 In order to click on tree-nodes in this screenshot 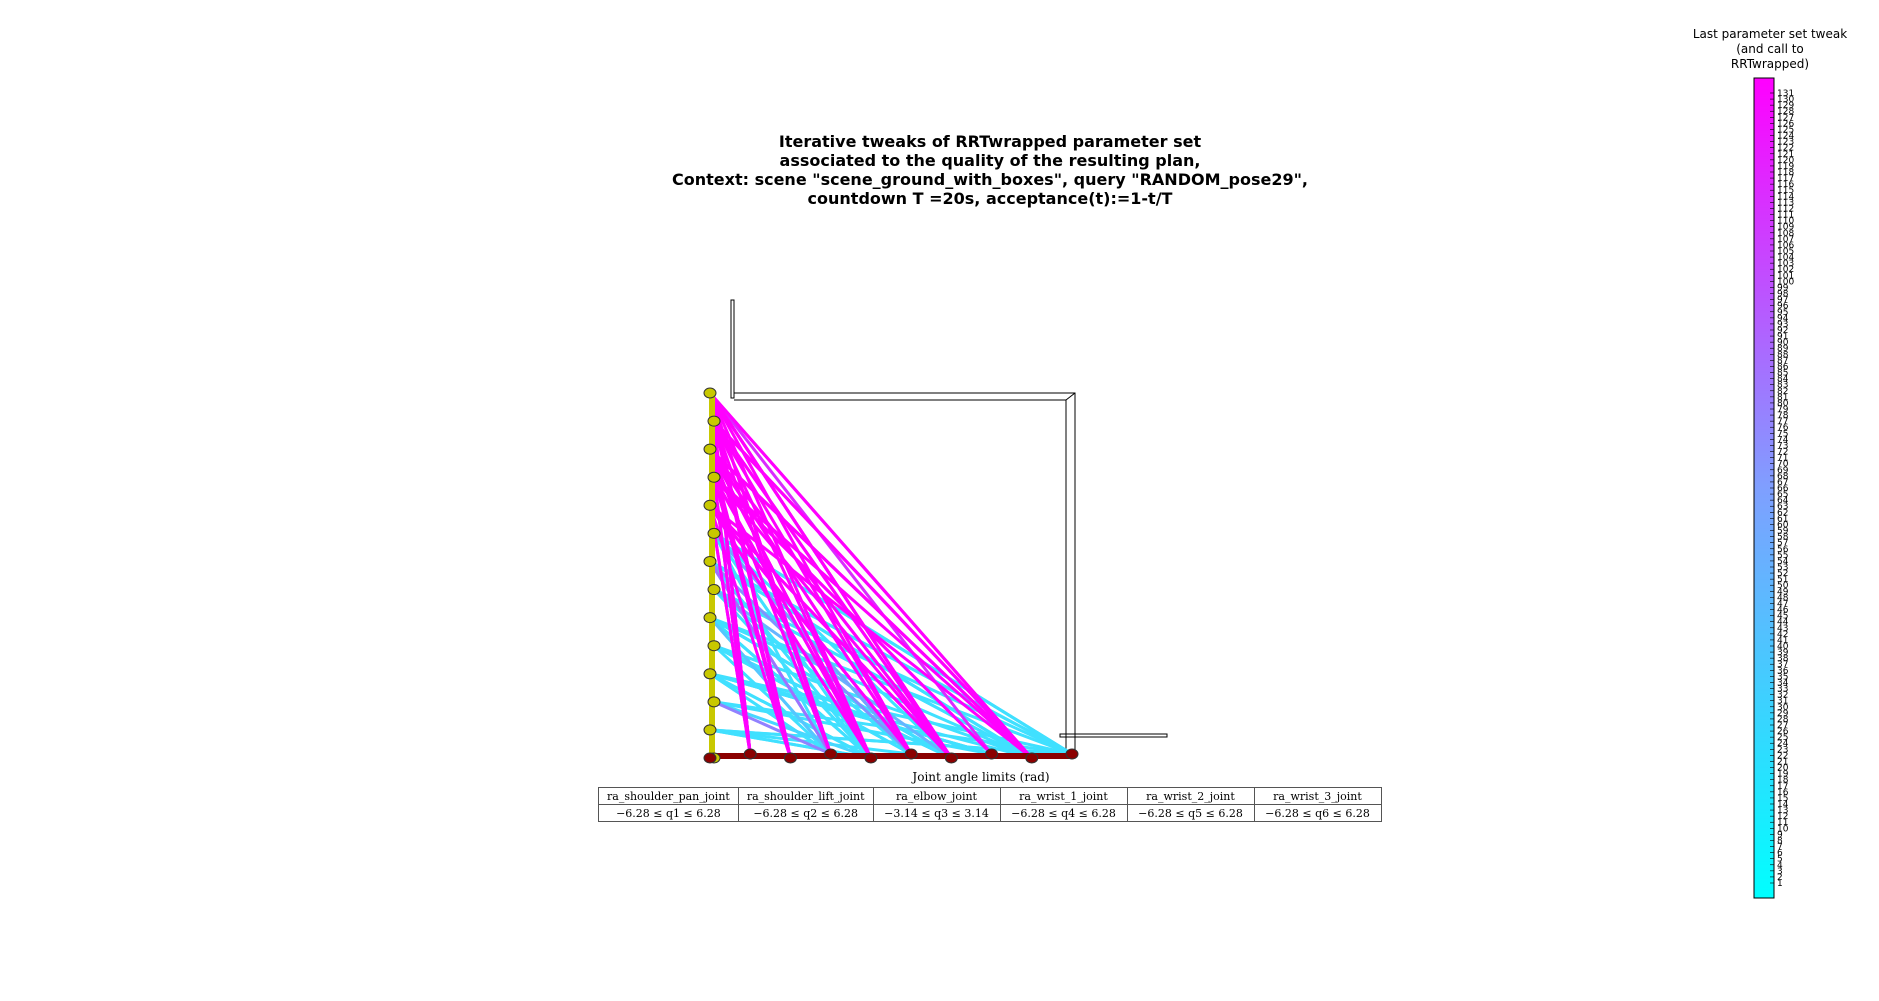, I will do `click(891, 575)`.